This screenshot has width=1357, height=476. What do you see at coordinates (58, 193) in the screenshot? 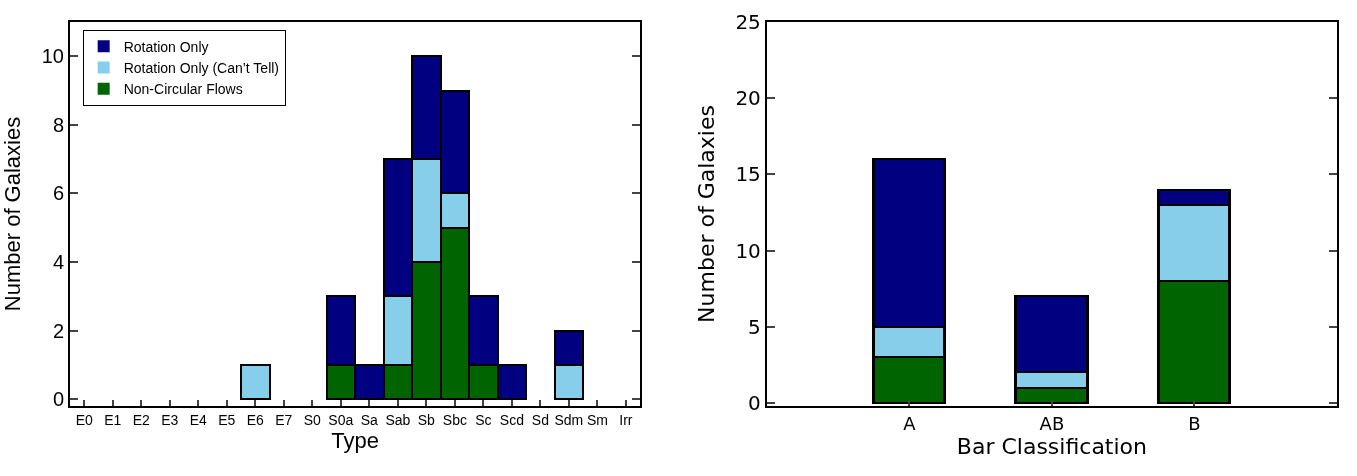
I see `y-tick-label: 6` at bounding box center [58, 193].